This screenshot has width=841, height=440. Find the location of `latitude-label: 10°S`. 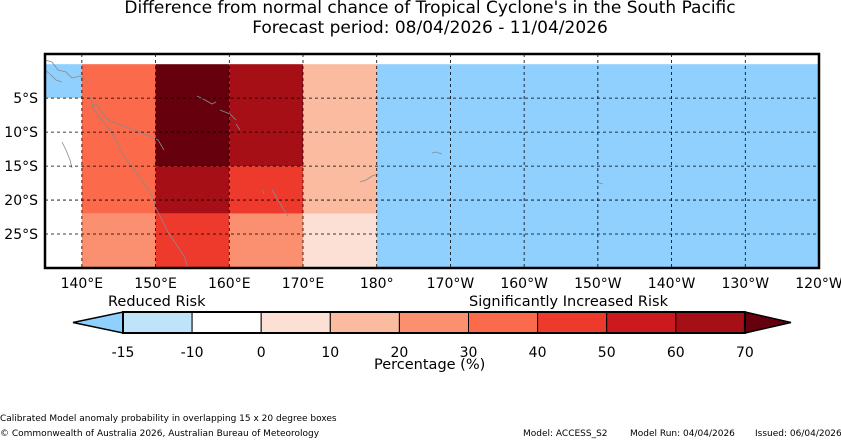

latitude-label: 10°S is located at coordinates (21, 133).